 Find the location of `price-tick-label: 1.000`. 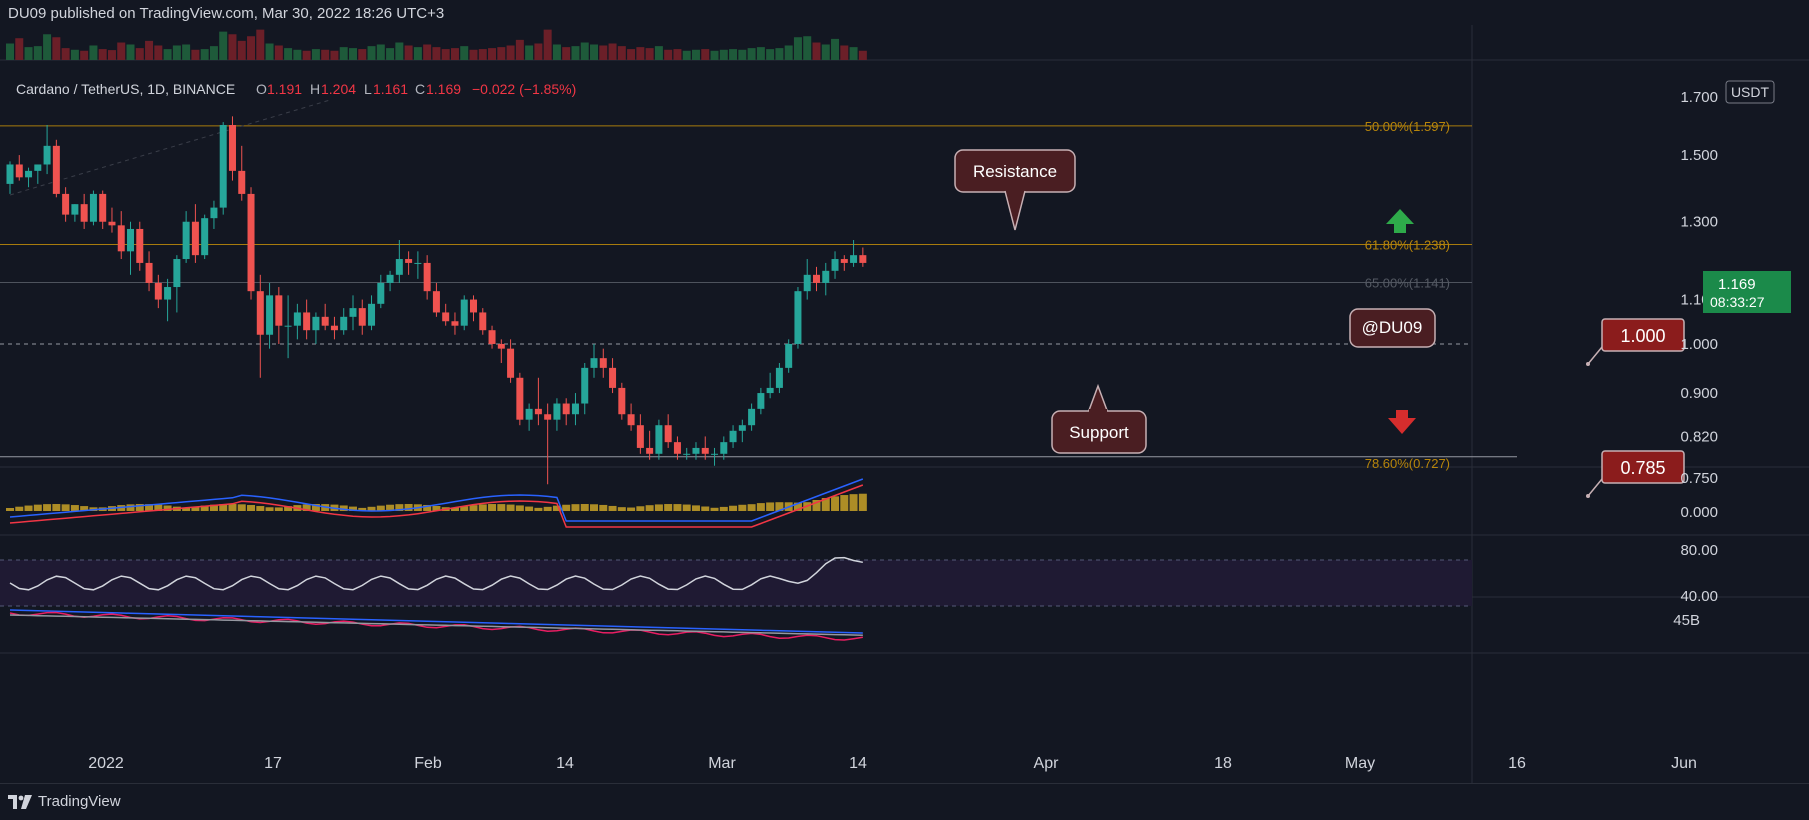

price-tick-label: 1.000 is located at coordinates (1699, 344).